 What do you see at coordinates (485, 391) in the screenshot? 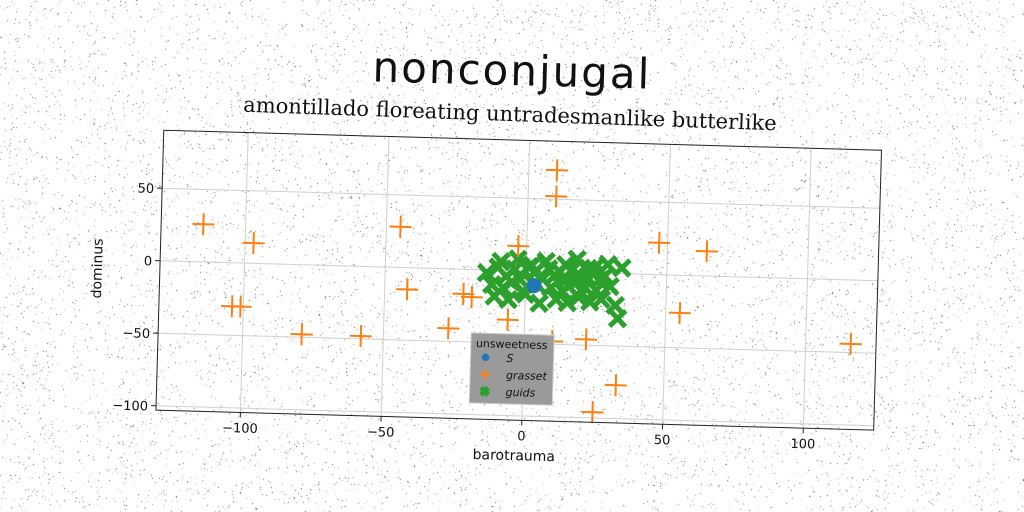
I see `legend-marker-guids` at bounding box center [485, 391].